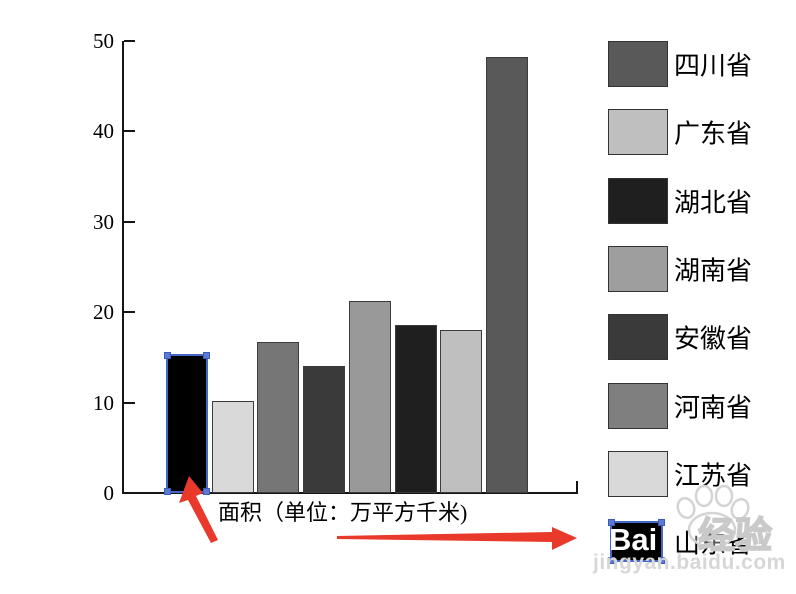 Image resolution: width=796 pixels, height=594 pixels. I want to click on legend-label-8: 山东省, so click(713, 544).